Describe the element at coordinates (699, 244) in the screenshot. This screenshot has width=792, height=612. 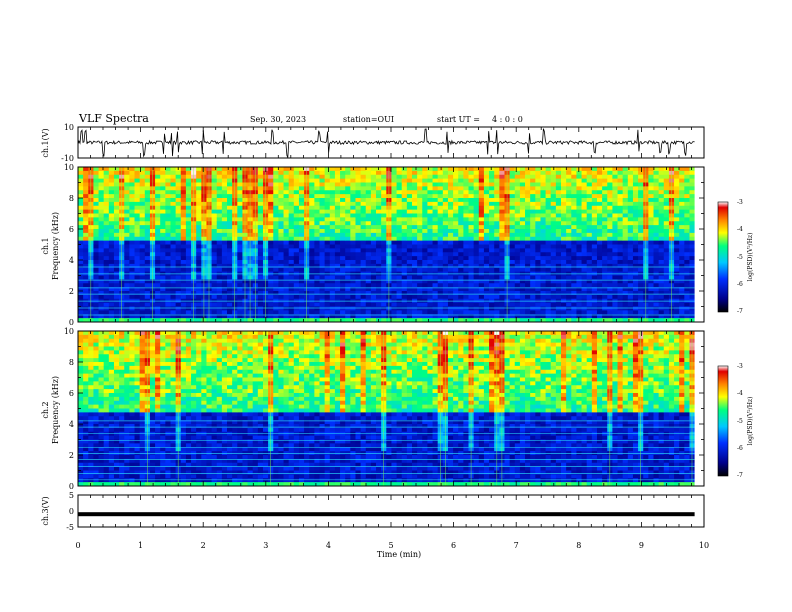
I see `no-data-region` at that location.